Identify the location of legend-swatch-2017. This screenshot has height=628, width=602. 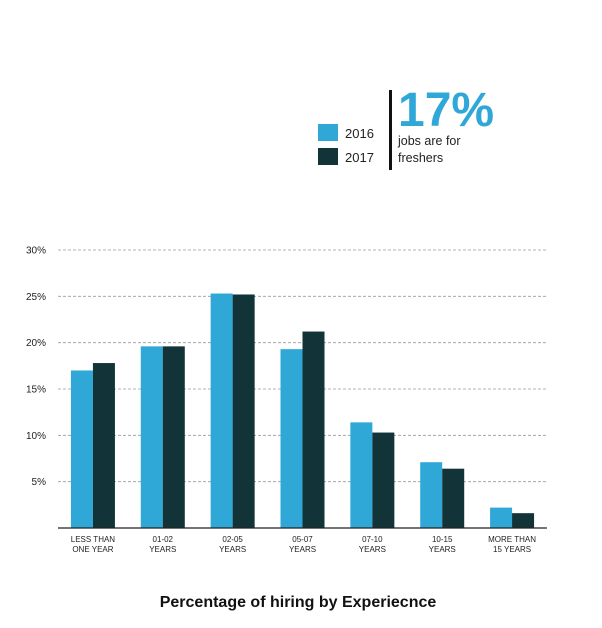
(328, 156).